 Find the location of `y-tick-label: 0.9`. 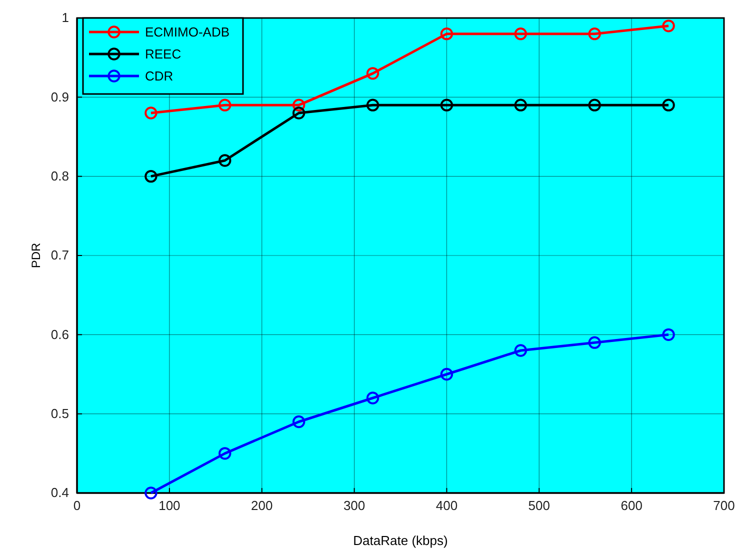

y-tick-label: 0.9 is located at coordinates (59, 96).